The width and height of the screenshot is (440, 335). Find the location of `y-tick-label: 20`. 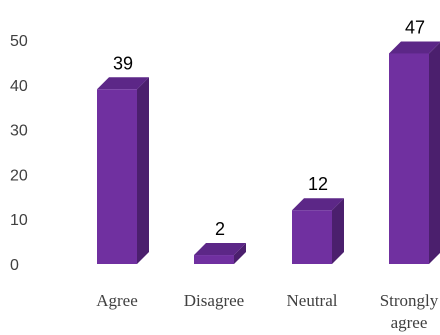

y-tick-label: 20 is located at coordinates (19, 175).